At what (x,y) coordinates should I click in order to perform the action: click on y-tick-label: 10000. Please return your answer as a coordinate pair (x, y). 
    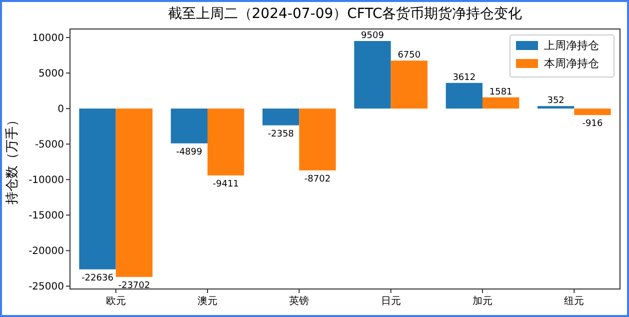
    Looking at the image, I should click on (48, 38).